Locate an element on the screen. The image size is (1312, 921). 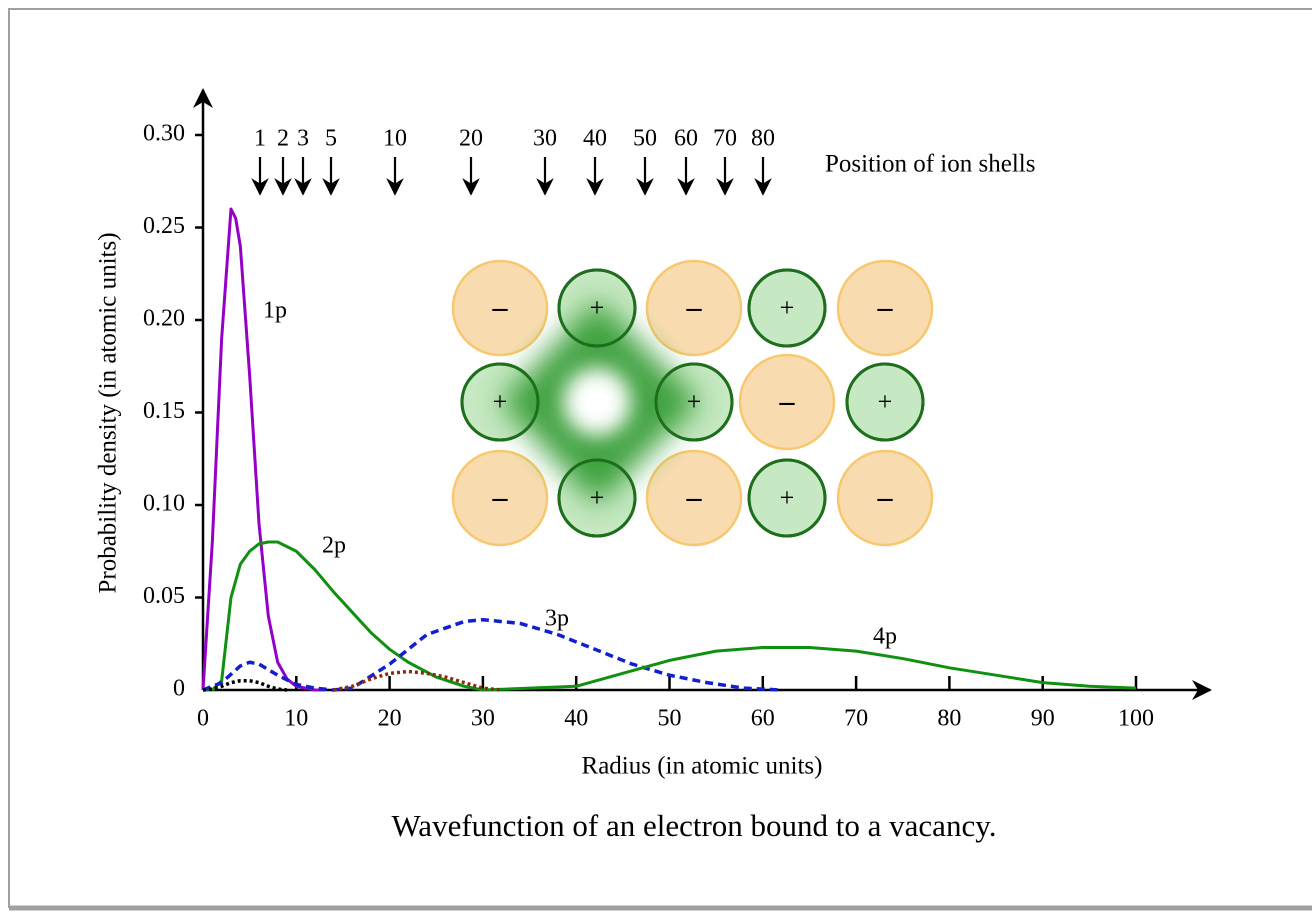
series-label: 1p is located at coordinates (275, 311).